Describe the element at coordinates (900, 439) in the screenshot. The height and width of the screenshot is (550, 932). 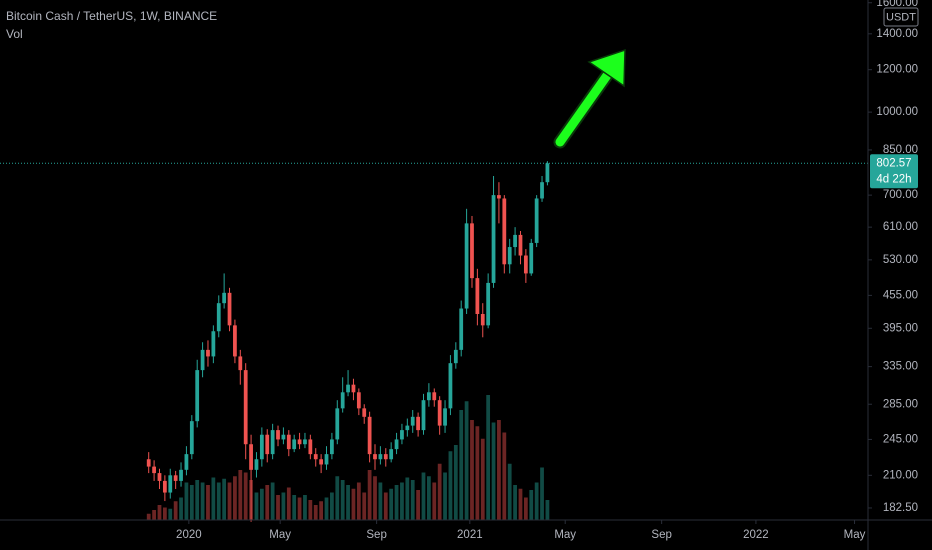
I see `y-tick-label: 245.00` at that location.